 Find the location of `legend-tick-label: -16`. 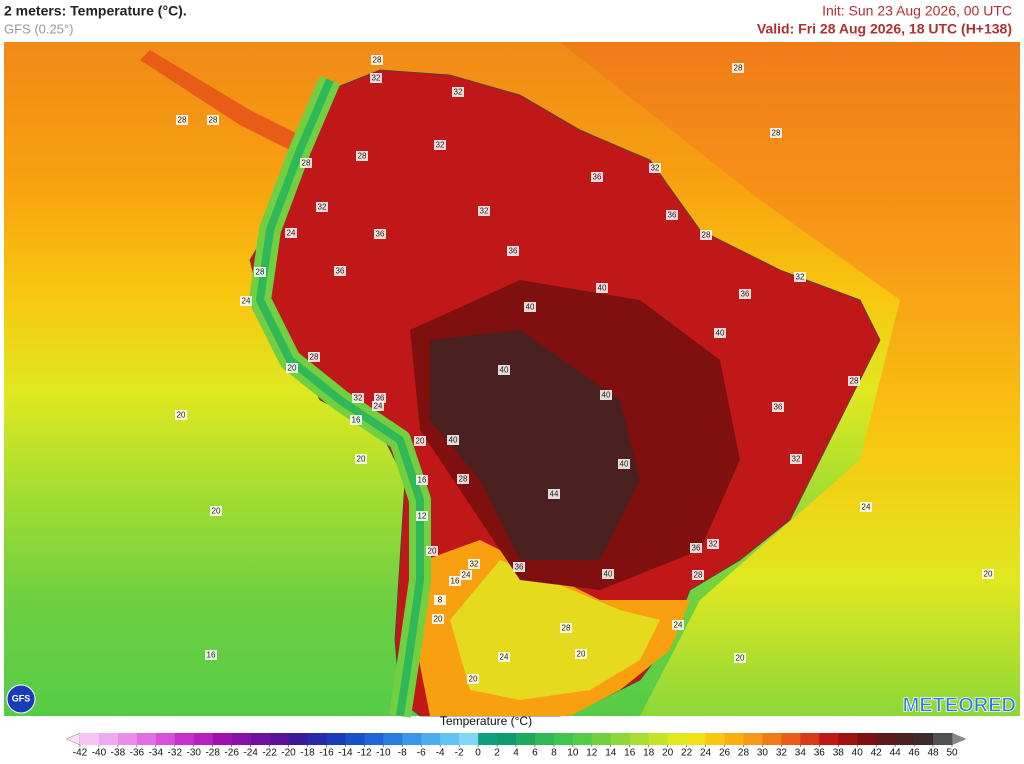

legend-tick-label: -16 is located at coordinates (326, 753).